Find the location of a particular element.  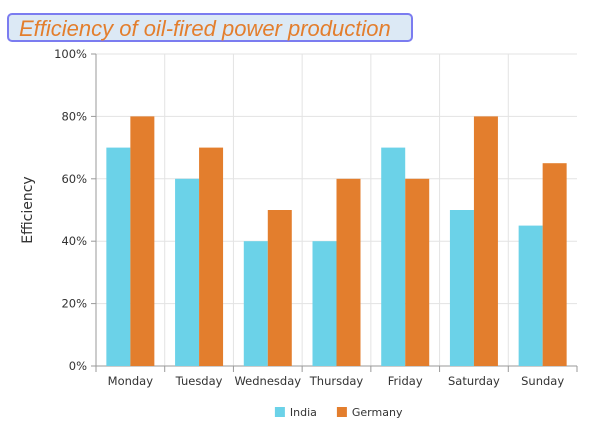

chart-title: Efficiency of oil-fired power production is located at coordinates (205, 28).